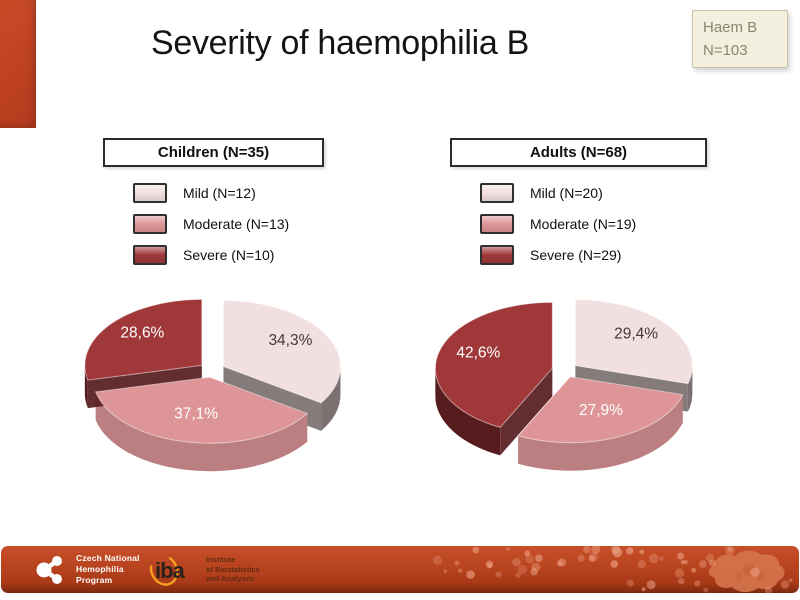  Describe the element at coordinates (340, 43) in the screenshot. I see `slide-title: Severity of haemophilia B` at that location.